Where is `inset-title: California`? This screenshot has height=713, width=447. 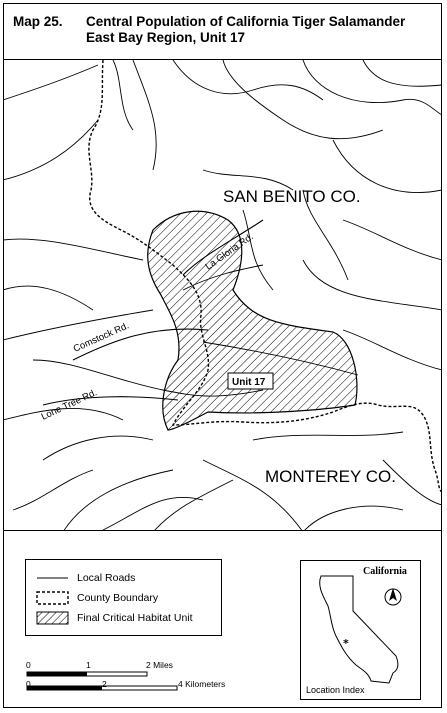 inset-title: California is located at coordinates (385, 571).